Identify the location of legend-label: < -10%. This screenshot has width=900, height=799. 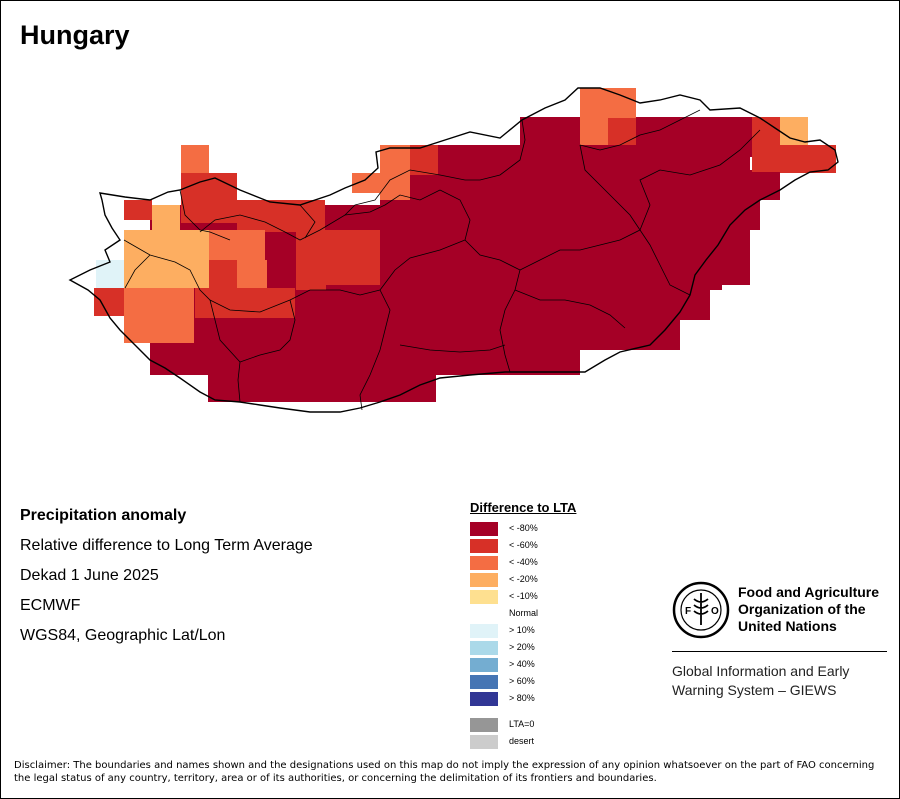
(523, 596).